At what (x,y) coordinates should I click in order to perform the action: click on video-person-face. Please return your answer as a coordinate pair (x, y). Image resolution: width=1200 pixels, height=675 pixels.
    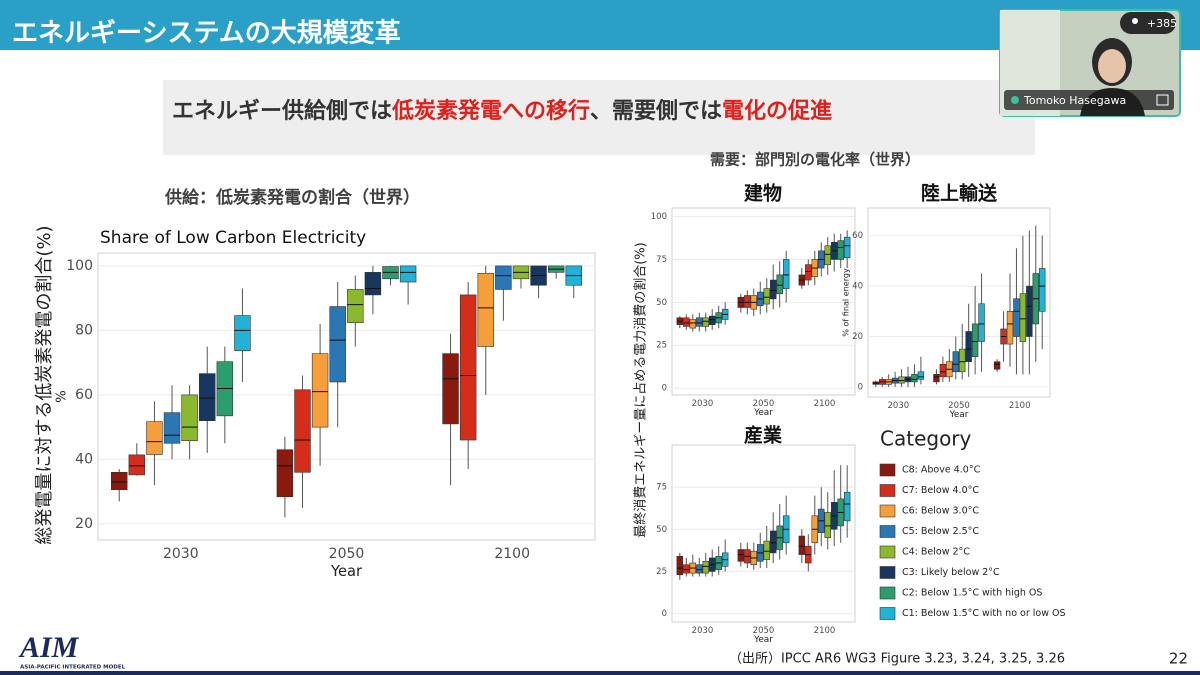
    Looking at the image, I should click on (1112, 66).